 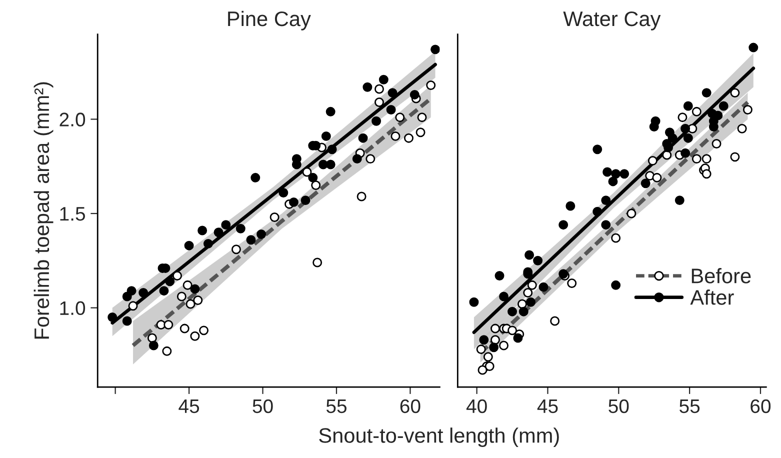 I want to click on y-tick-label: 1.0, so click(x=73, y=308).